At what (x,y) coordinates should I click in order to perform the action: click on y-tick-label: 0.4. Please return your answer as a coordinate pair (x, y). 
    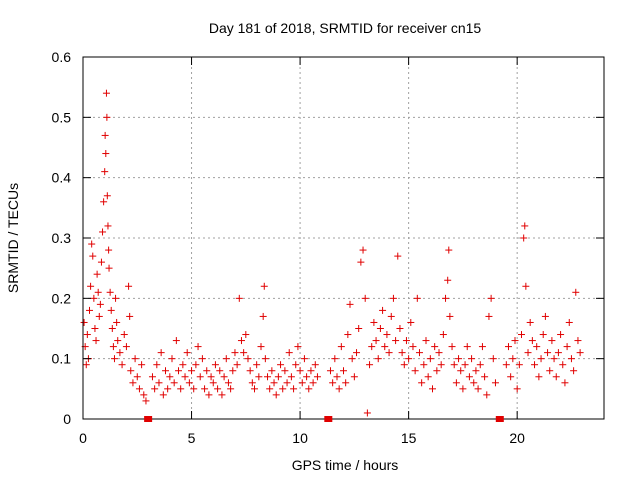
    Looking at the image, I should click on (62, 178).